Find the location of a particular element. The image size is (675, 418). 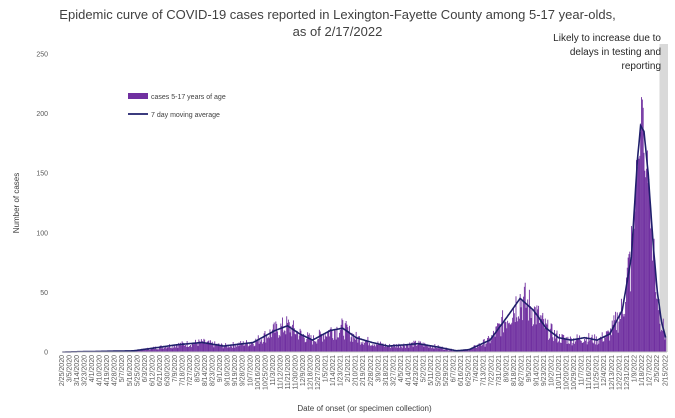

legend-swatch-cases is located at coordinates (138, 96).